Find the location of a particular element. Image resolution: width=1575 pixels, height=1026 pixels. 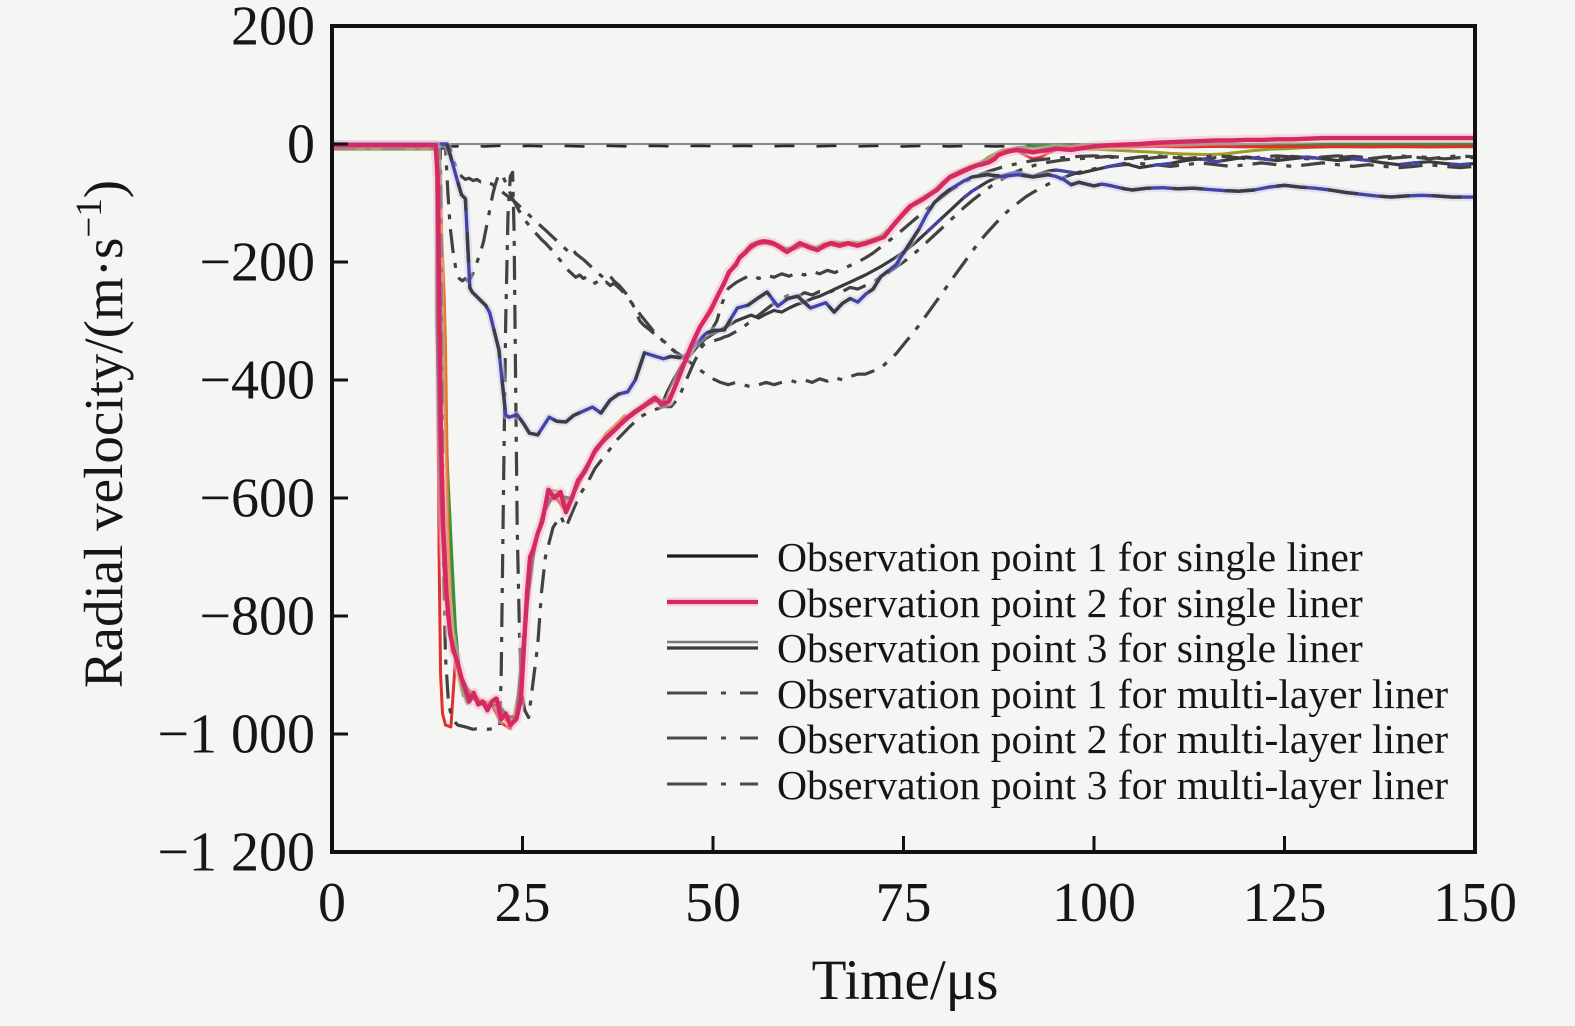

svg-text:Observation point 3 for single: Observation point 3 for single liner is located at coordinates (1070, 648).